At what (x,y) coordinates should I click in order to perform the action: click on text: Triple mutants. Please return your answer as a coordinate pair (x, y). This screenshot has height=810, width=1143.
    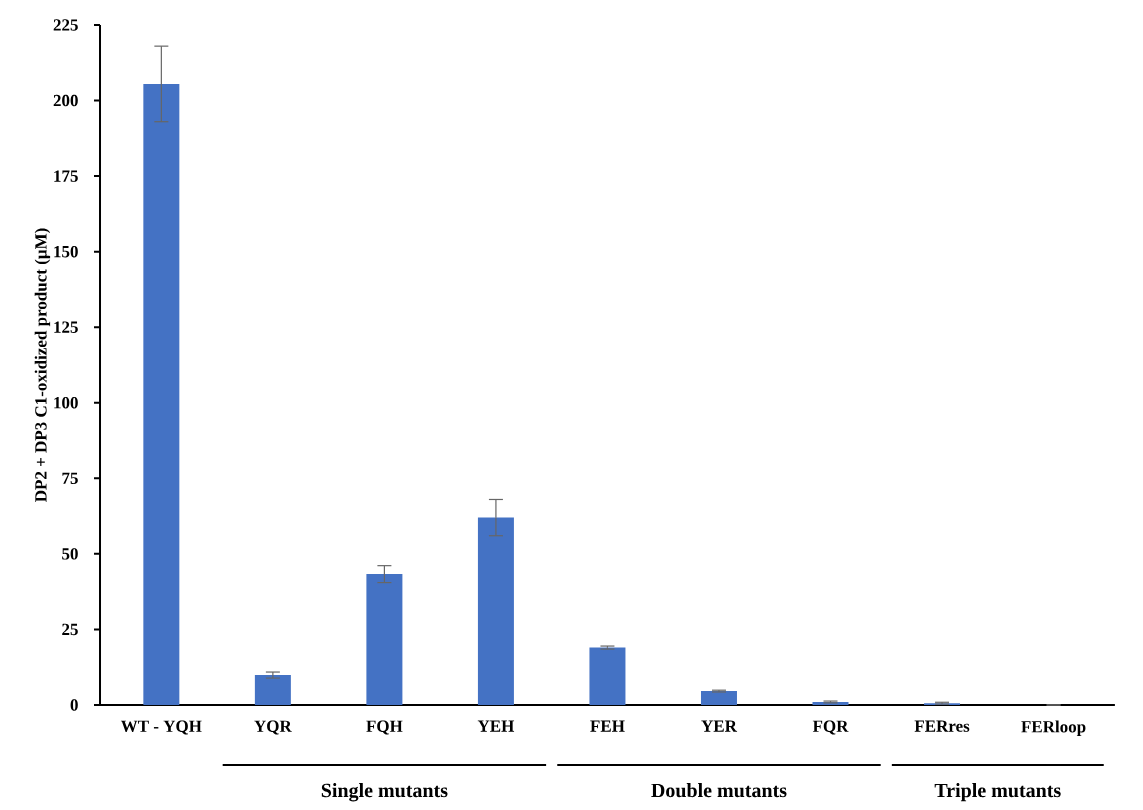
    Looking at the image, I should click on (997, 792).